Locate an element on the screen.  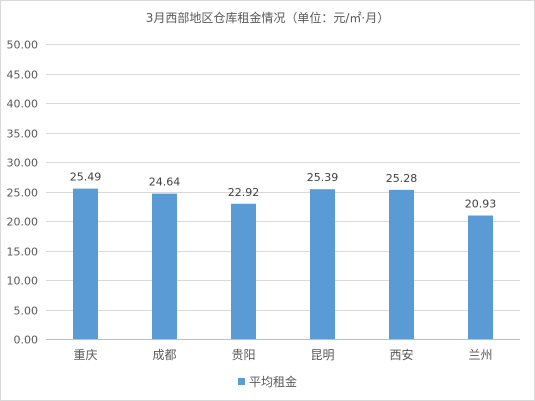
data-label: 25.49 is located at coordinates (86, 177).